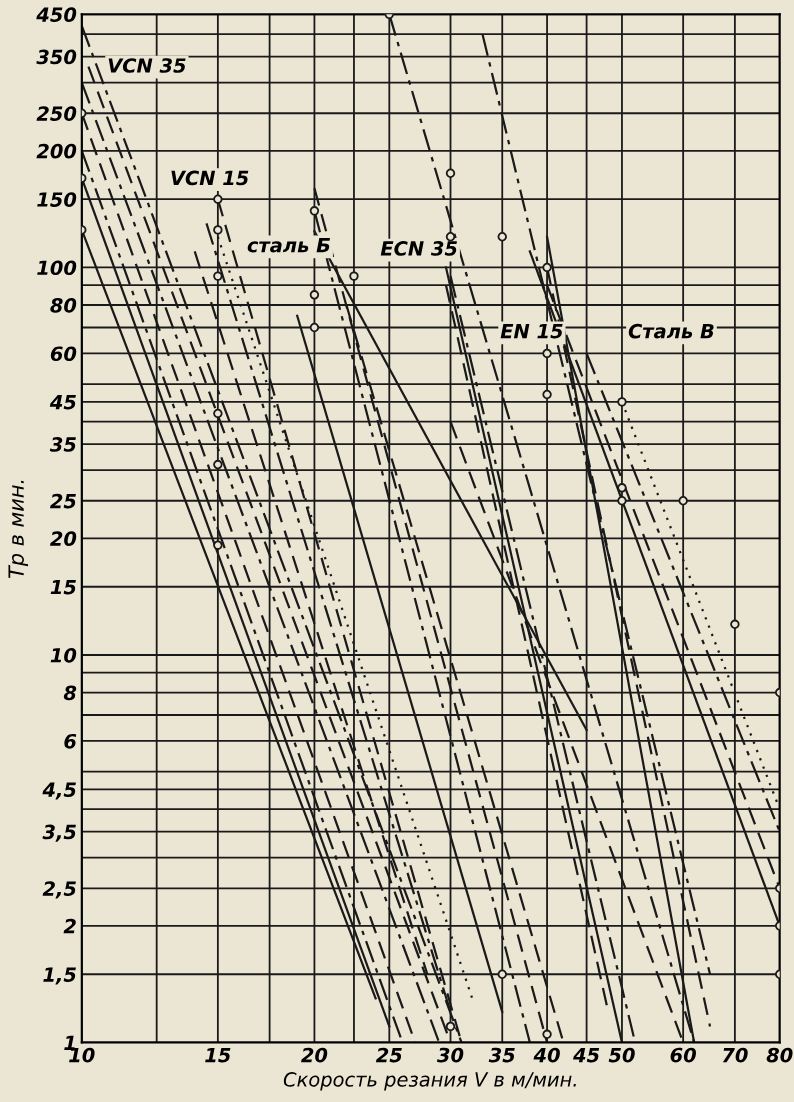  Describe the element at coordinates (62, 402) in the screenshot. I see `y-tick-label: 45` at that location.